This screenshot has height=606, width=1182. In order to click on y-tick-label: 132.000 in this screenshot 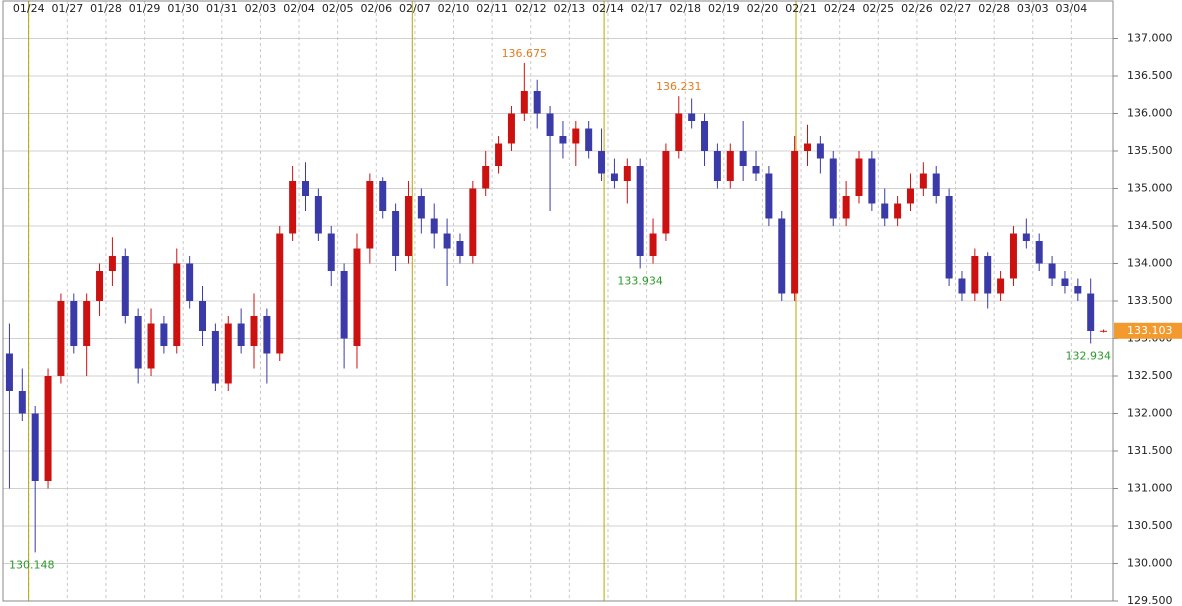, I will do `click(1150, 413)`.